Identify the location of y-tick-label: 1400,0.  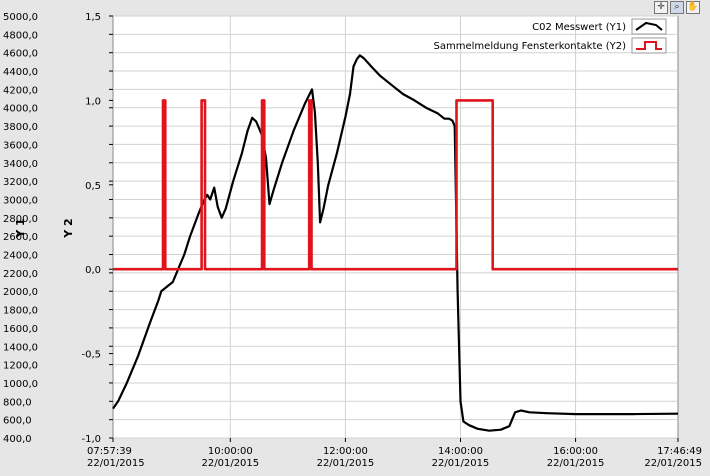
(20, 347).